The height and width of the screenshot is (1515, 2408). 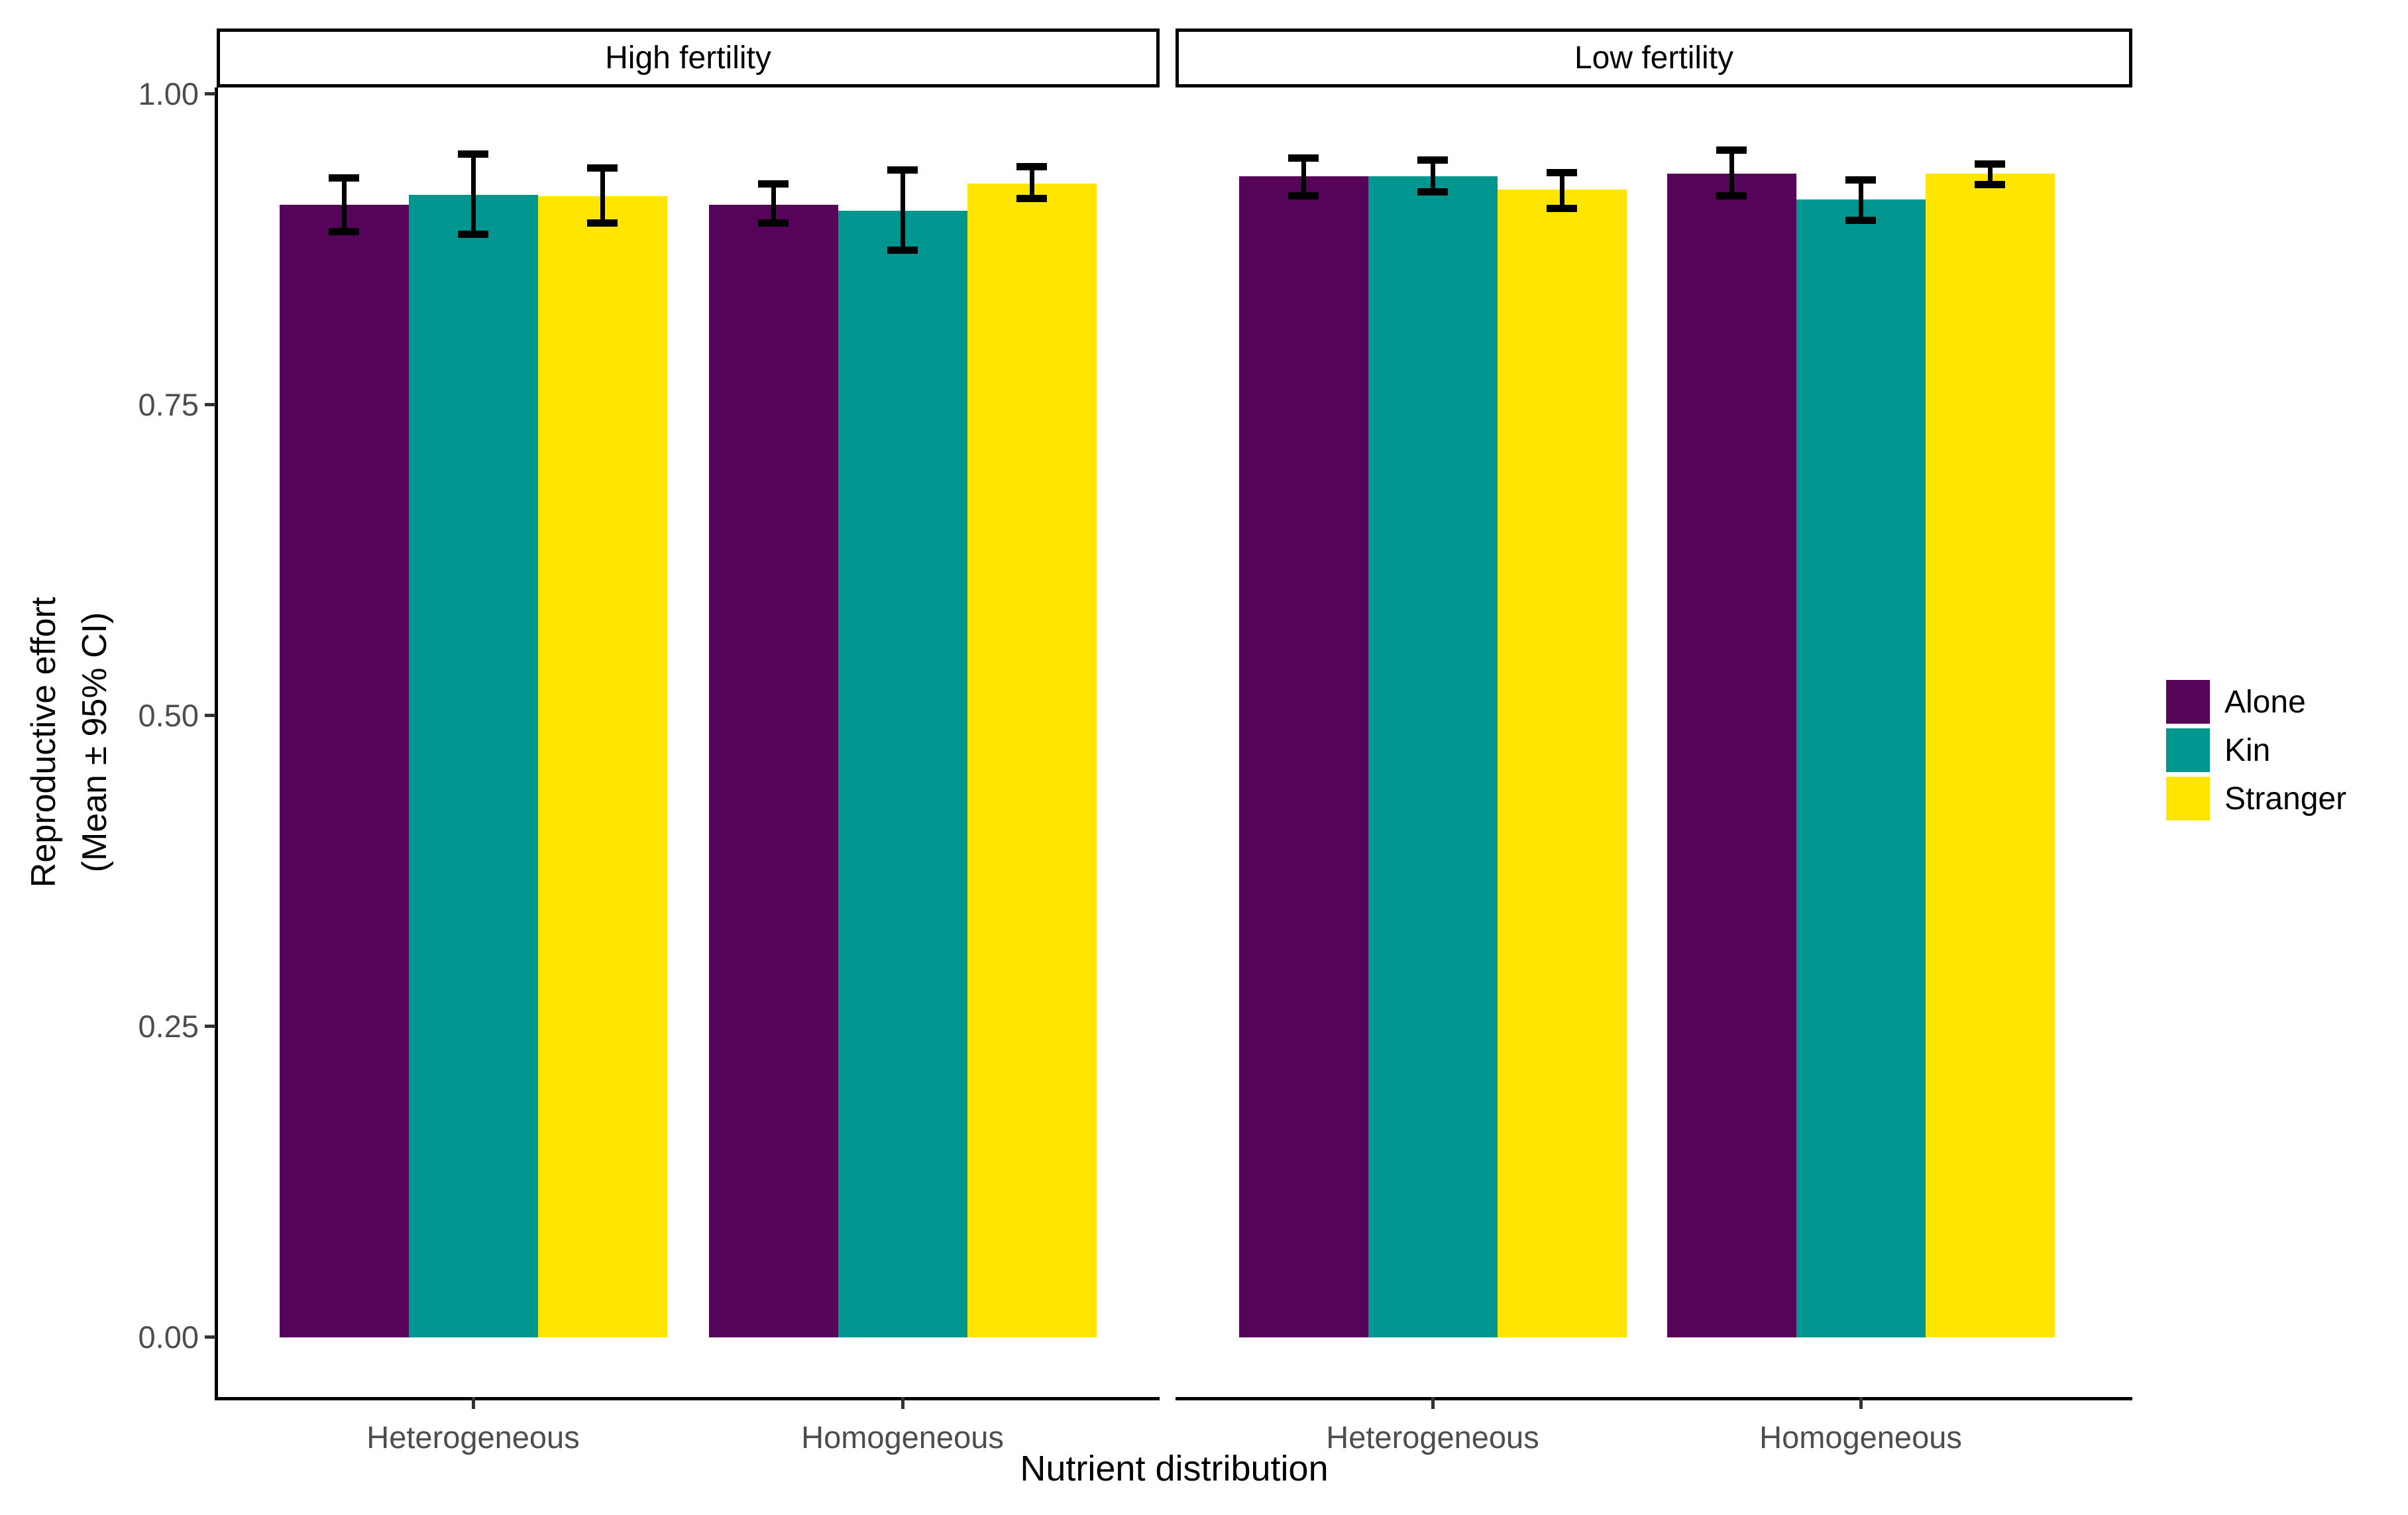 I want to click on y-axis-title-line1: Reproductive effort, so click(x=44, y=742).